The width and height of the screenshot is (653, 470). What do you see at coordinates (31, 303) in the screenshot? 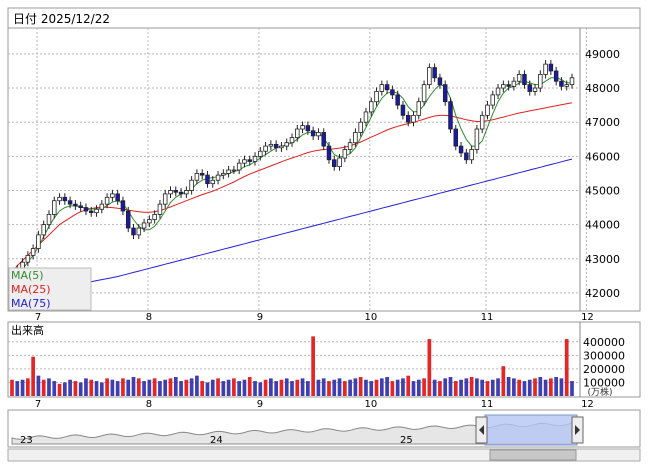
I see `legend-ma75: MA(75)` at bounding box center [31, 303].